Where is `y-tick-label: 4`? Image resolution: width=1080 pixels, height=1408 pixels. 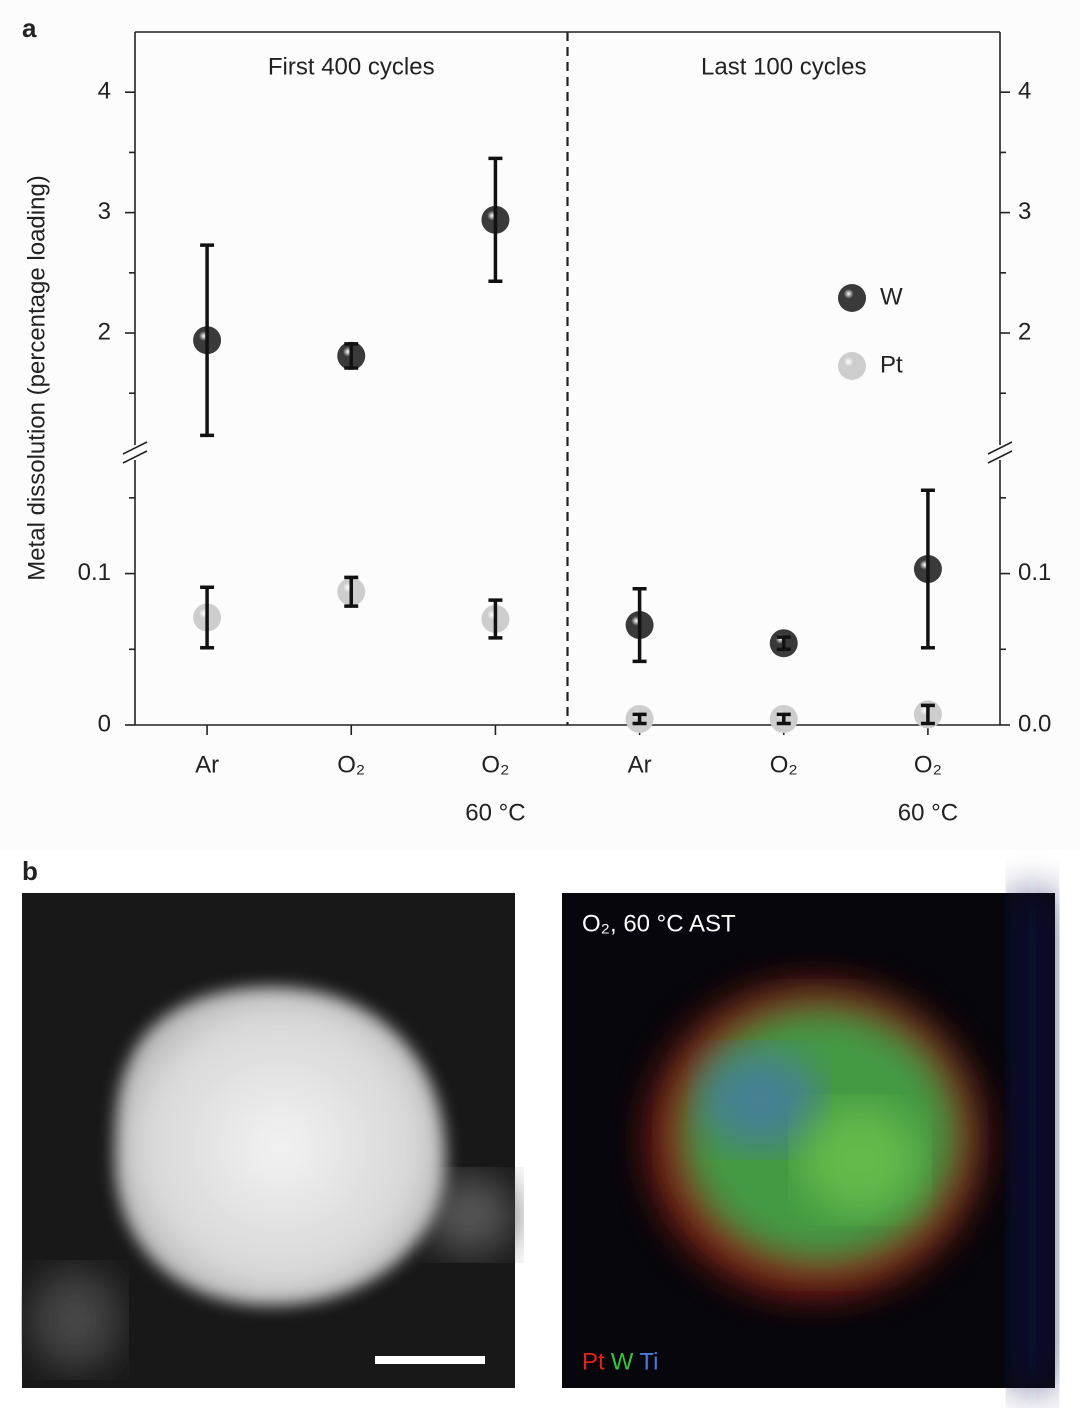
y-tick-label: 4 is located at coordinates (104, 91).